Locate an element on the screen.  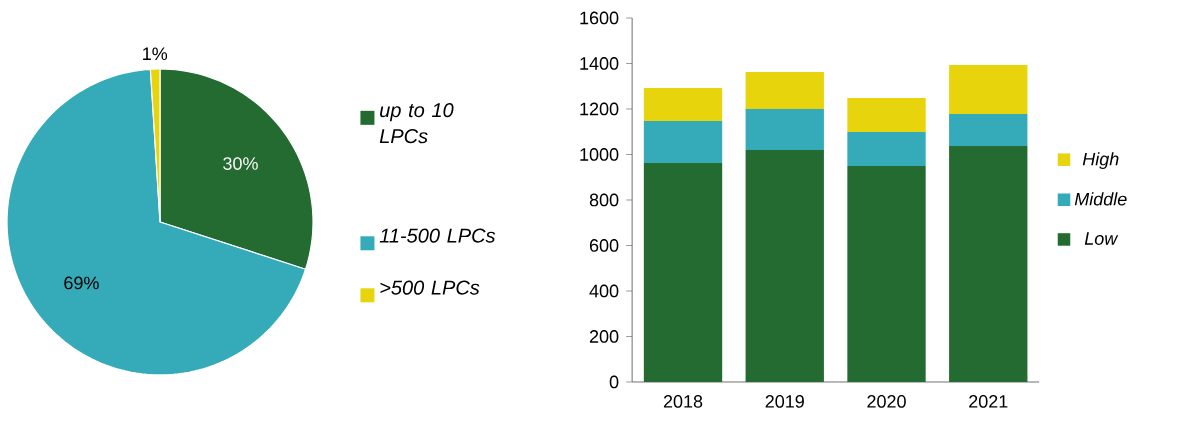
y-tick-label: 200 is located at coordinates (604, 336).